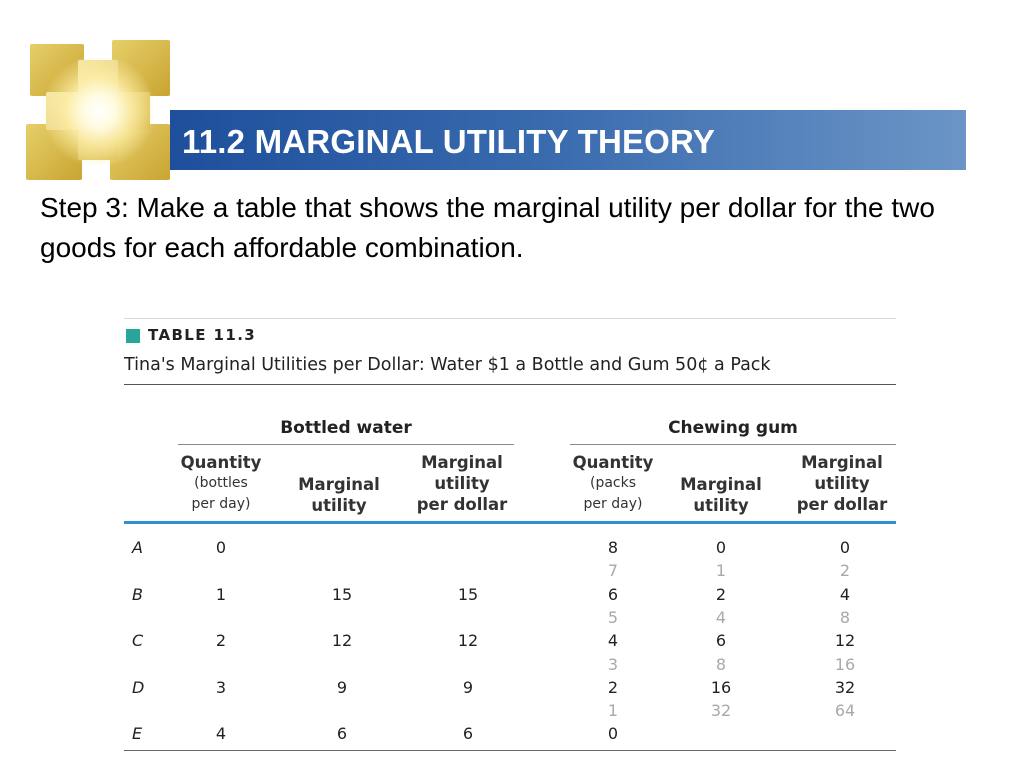 This screenshot has height=768, width=1024. What do you see at coordinates (468, 641) in the screenshot?
I see `table-cell-wmupd: 12` at bounding box center [468, 641].